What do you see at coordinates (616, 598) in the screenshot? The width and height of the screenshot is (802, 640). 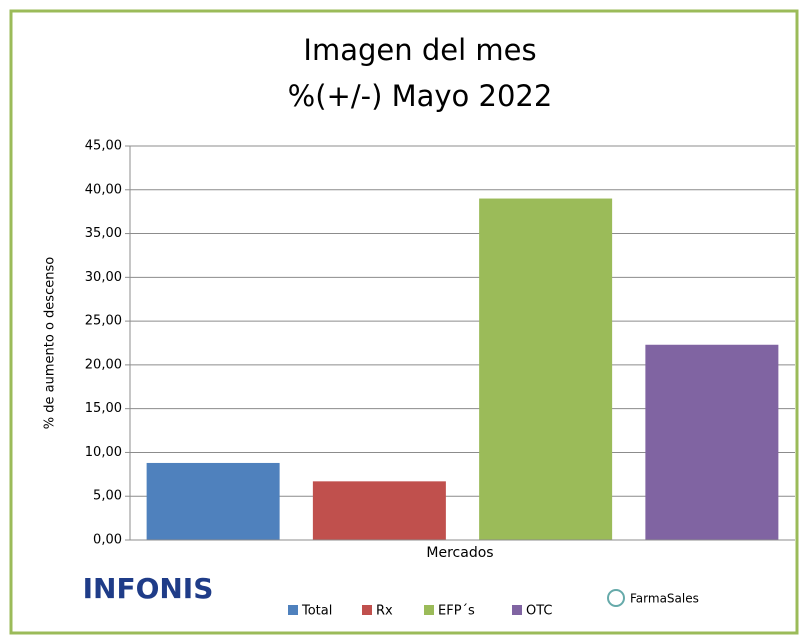 I see `logo-icon` at bounding box center [616, 598].